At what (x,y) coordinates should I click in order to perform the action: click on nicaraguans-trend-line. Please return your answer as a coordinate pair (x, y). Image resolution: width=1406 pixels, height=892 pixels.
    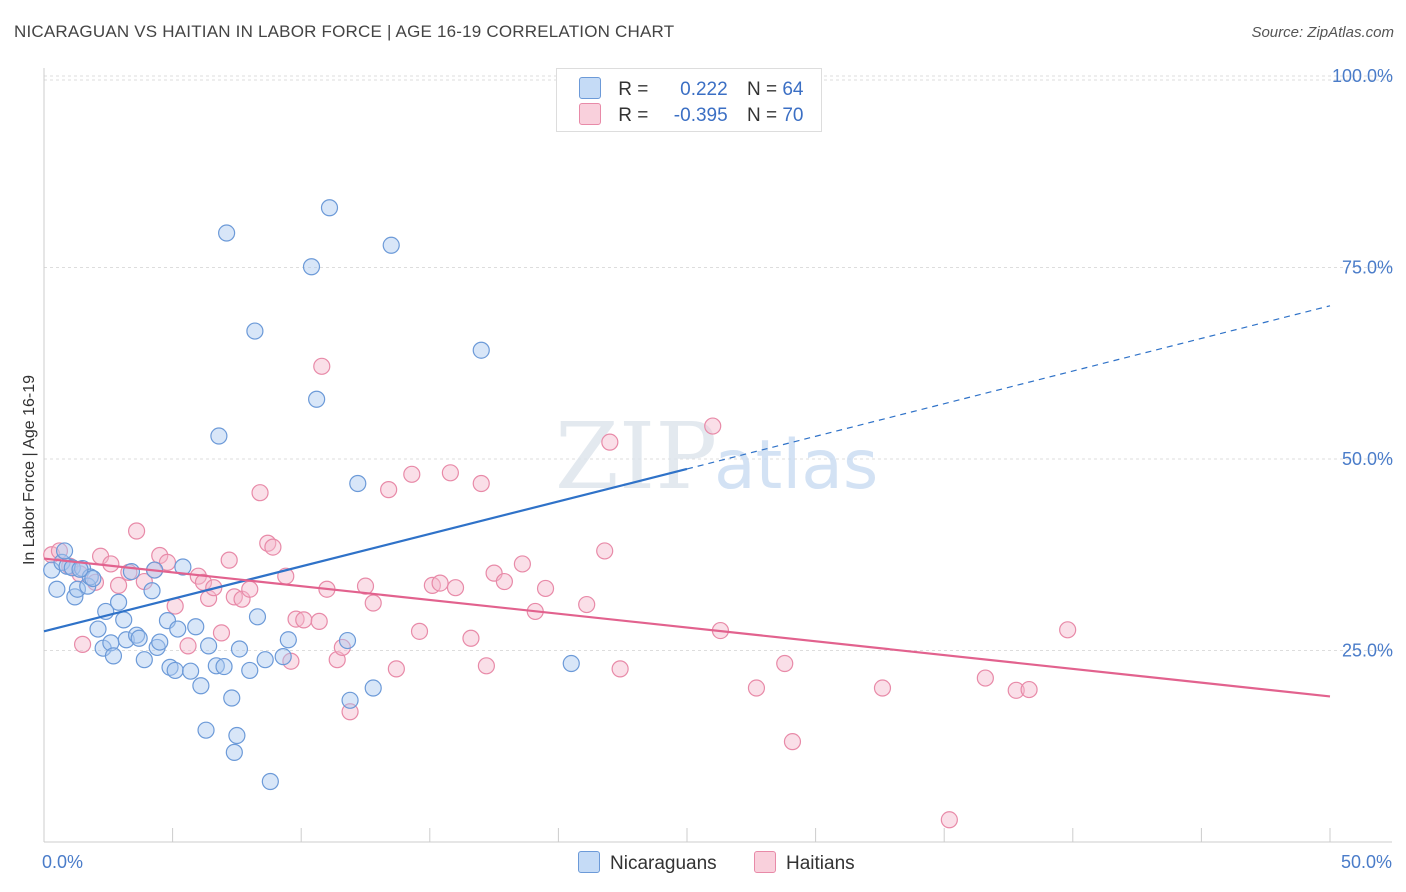
    Looking at the image, I should click on (365, 550).